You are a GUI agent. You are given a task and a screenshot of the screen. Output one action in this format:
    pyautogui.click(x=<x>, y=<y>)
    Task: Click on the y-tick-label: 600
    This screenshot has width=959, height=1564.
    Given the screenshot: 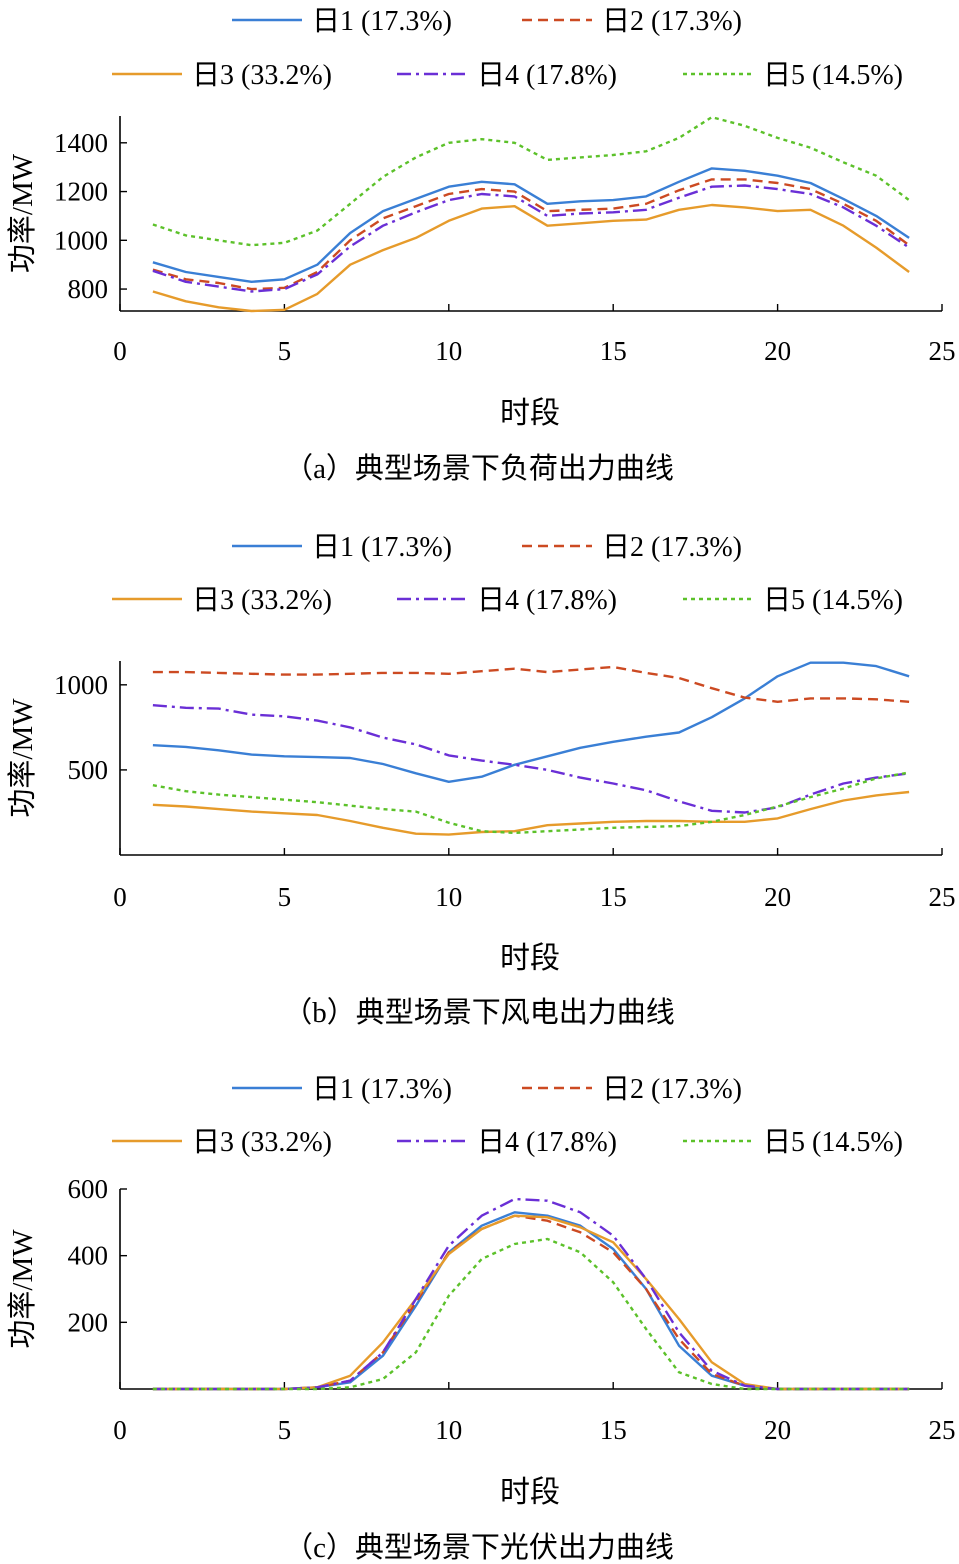 What is the action you would take?
    pyautogui.click(x=88, y=1189)
    